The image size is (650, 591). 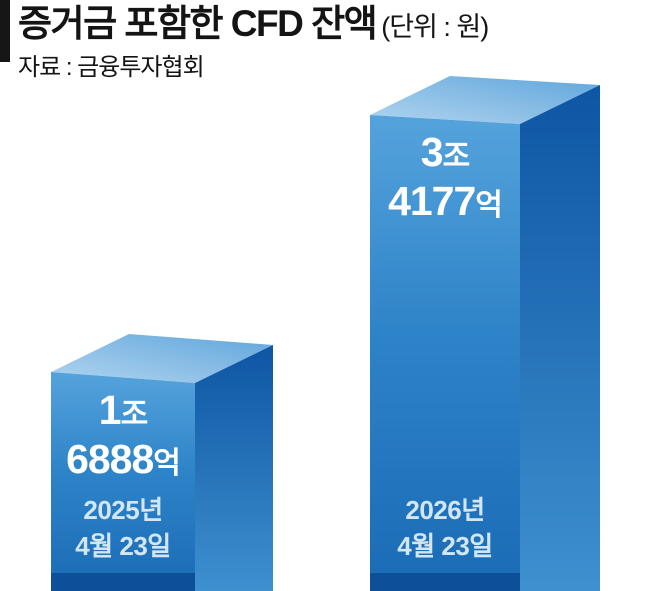 What do you see at coordinates (123, 410) in the screenshot?
I see `value-line-jo: 1조` at bounding box center [123, 410].